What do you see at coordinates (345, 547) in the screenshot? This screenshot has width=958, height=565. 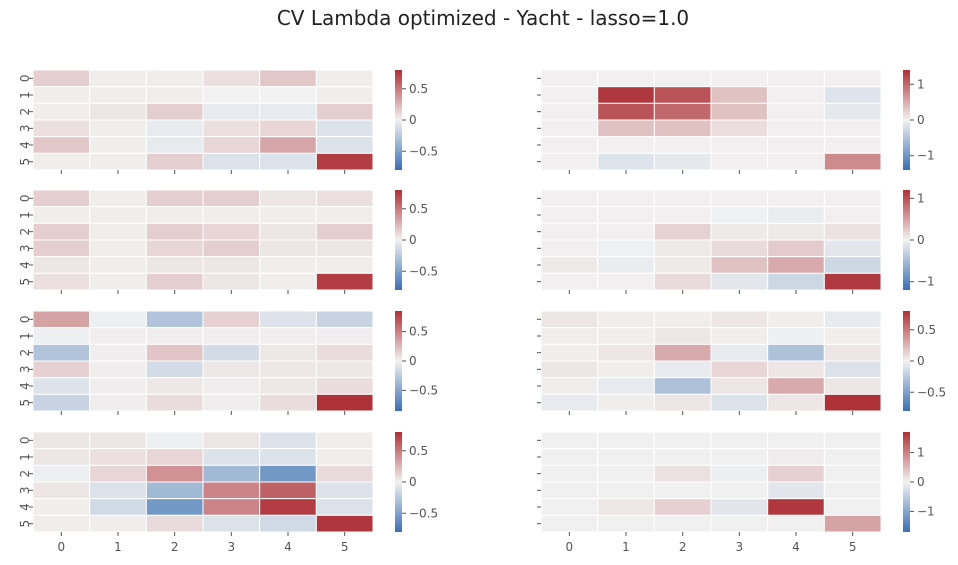 I see `x-tick-label: 5` at bounding box center [345, 547].